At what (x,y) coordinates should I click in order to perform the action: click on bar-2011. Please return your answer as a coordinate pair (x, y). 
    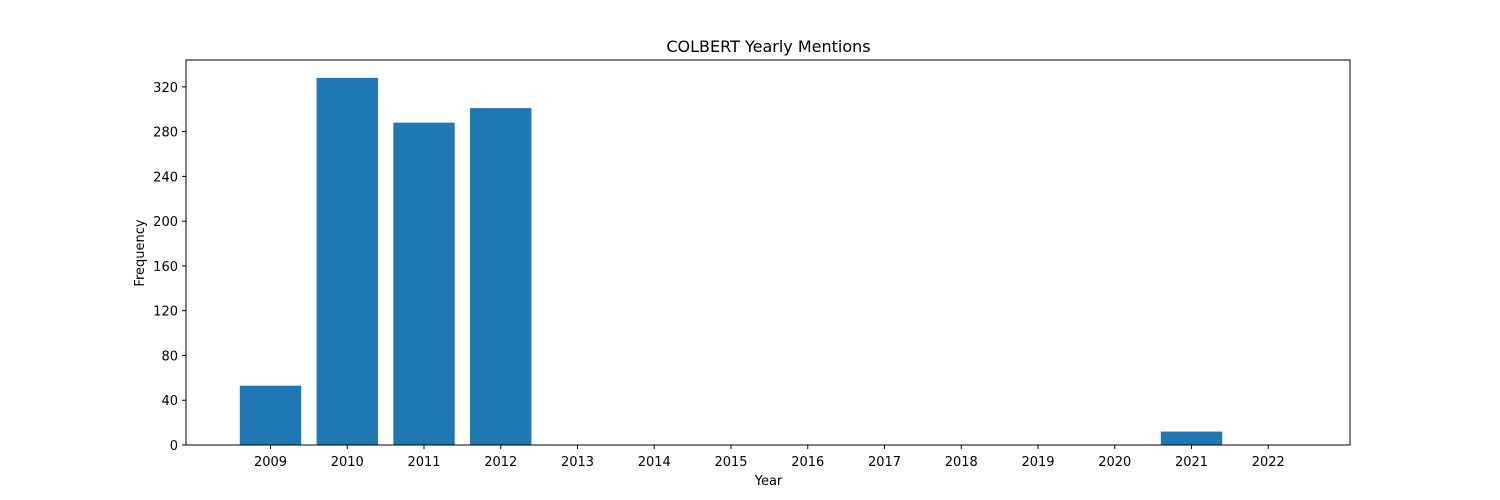
    Looking at the image, I should click on (424, 284).